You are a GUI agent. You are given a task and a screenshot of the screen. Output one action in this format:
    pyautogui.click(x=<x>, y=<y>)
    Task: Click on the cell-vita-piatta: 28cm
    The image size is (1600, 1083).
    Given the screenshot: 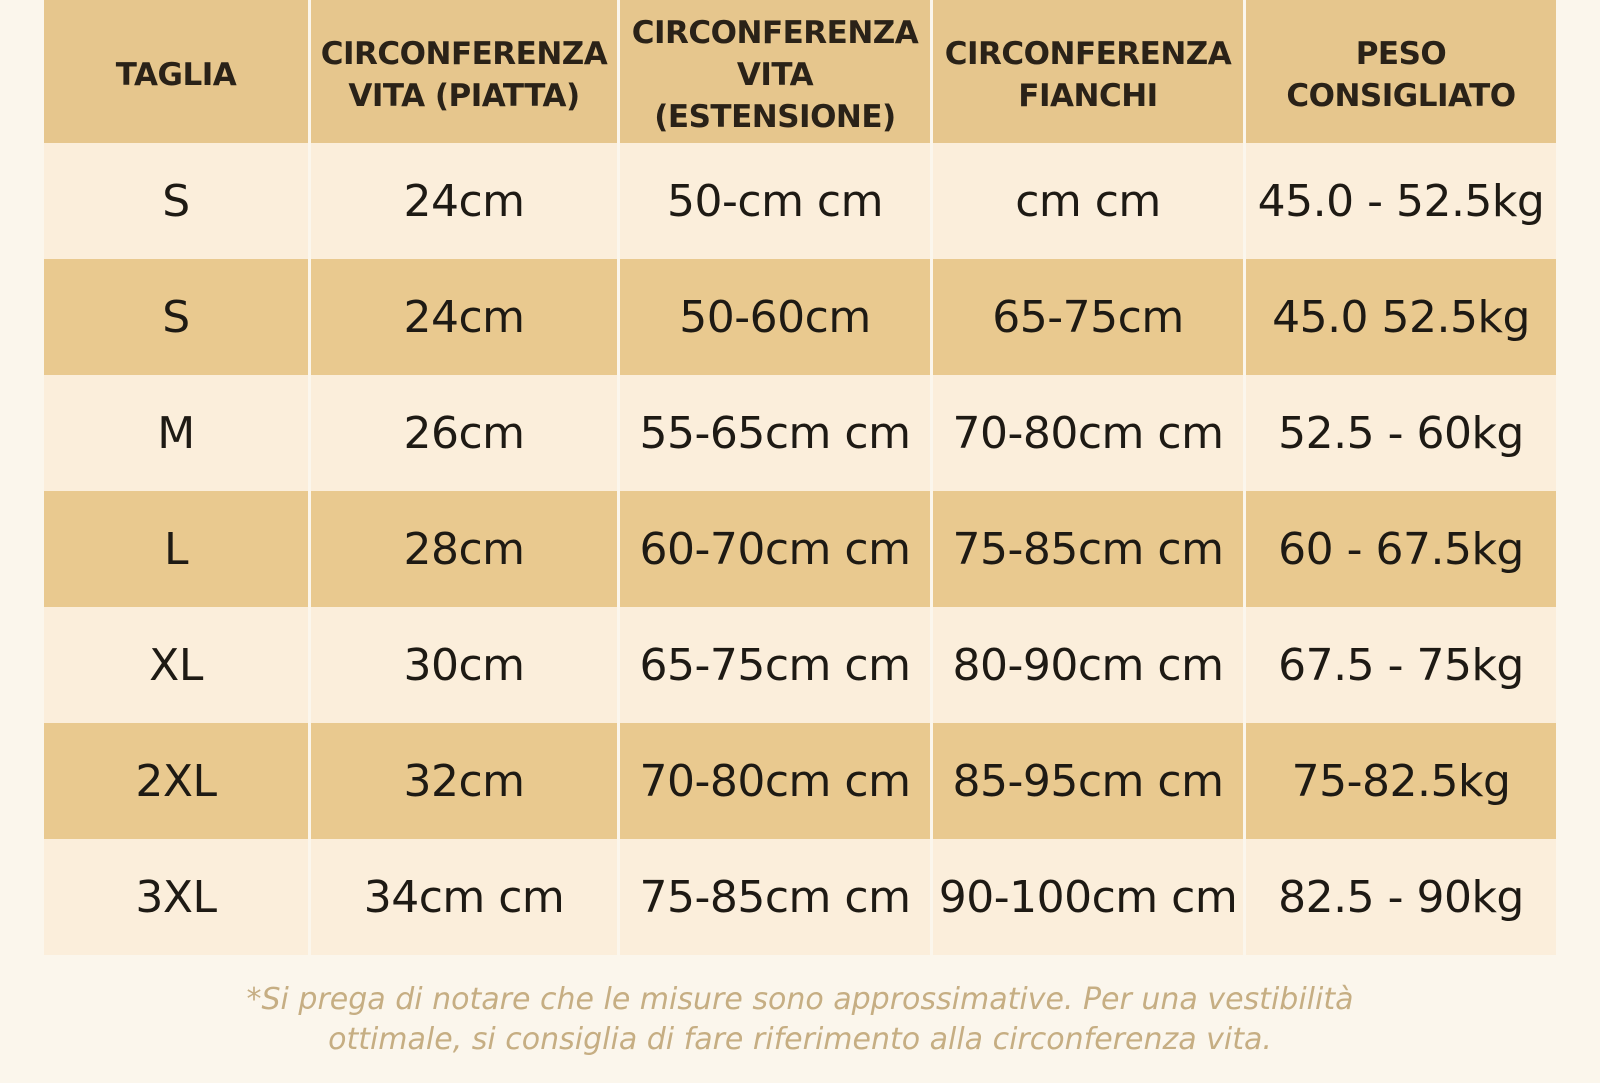 What is the action you would take?
    pyautogui.click(x=464, y=549)
    